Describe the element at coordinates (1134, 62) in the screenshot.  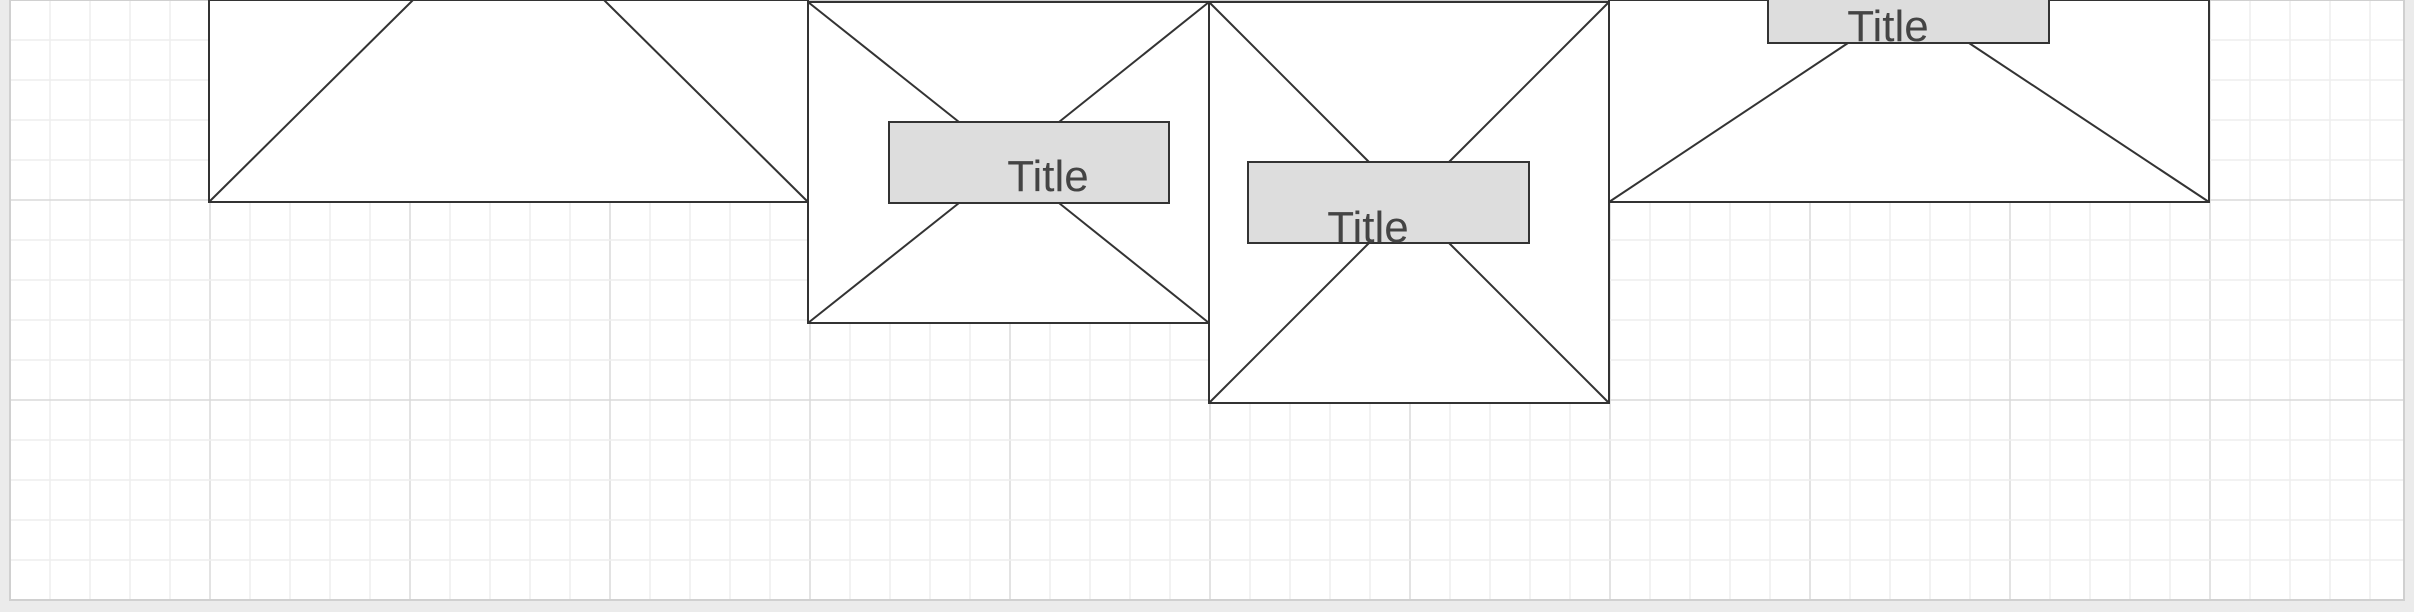
I see `wireframe-2-diagonal-tr` at that location.